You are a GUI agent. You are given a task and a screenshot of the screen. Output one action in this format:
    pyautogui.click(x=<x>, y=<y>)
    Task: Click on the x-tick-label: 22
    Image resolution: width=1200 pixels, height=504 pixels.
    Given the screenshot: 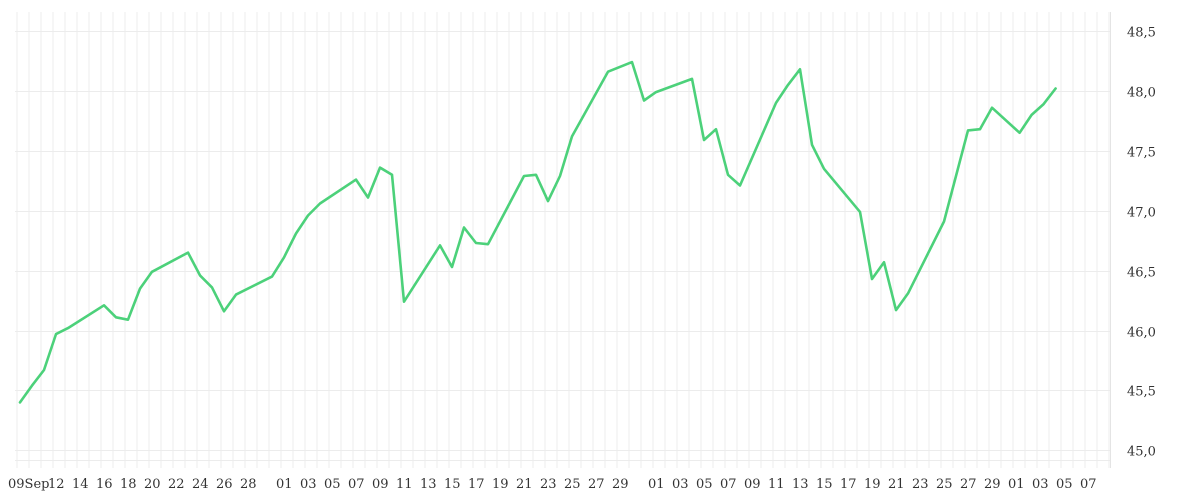 What is the action you would take?
    pyautogui.click(x=176, y=484)
    